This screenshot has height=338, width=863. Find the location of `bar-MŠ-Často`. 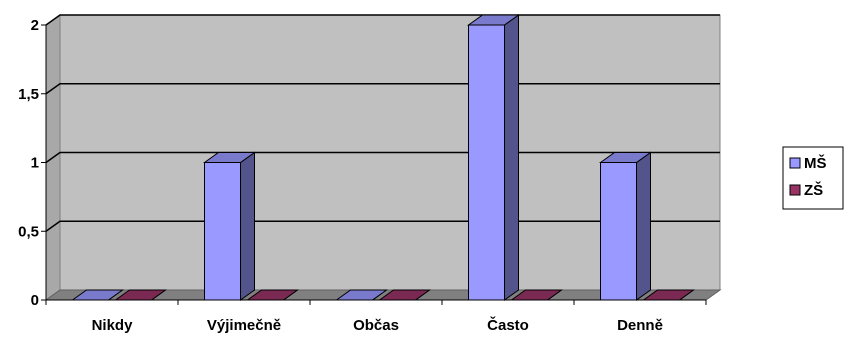

bar-MŠ-Často is located at coordinates (493, 157).